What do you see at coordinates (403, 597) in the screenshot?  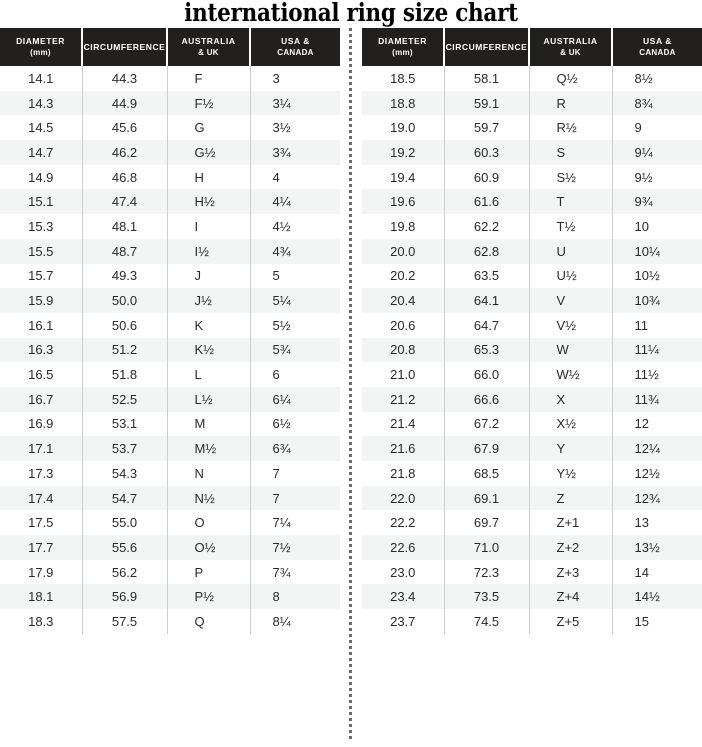 I see `cell-diameter: 23.4` at bounding box center [403, 597].